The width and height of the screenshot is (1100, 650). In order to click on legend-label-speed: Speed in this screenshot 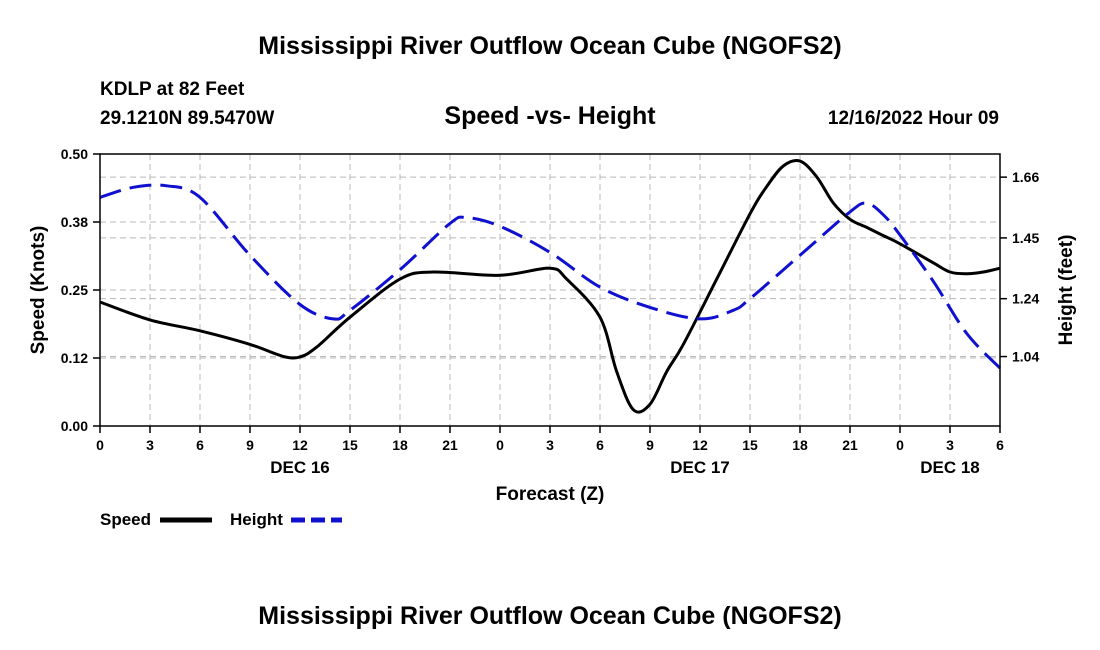, I will do `click(125, 519)`.